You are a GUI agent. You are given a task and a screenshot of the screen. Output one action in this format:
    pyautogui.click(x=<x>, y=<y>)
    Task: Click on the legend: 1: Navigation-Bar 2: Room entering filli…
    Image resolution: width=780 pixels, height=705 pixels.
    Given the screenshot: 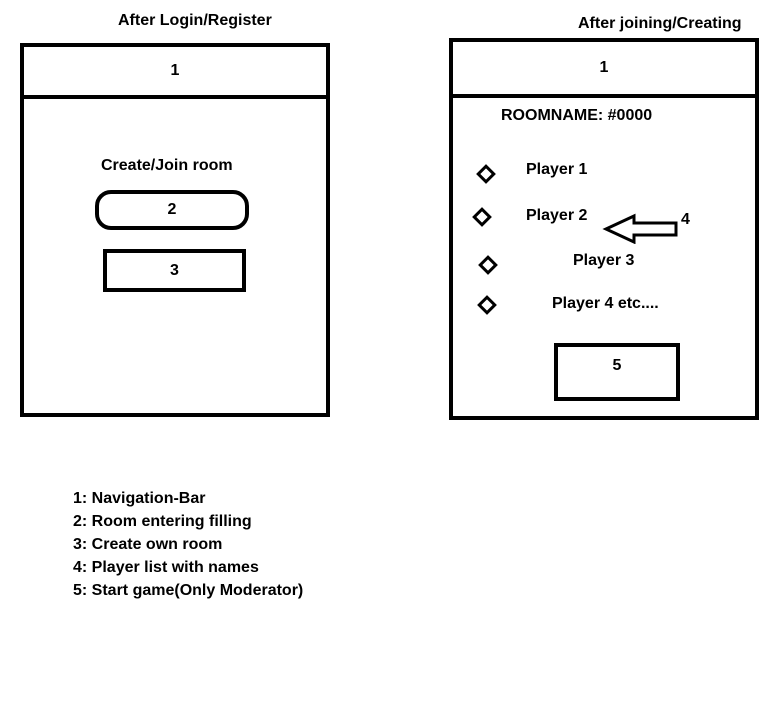 What is the action you would take?
    pyautogui.click(x=188, y=544)
    